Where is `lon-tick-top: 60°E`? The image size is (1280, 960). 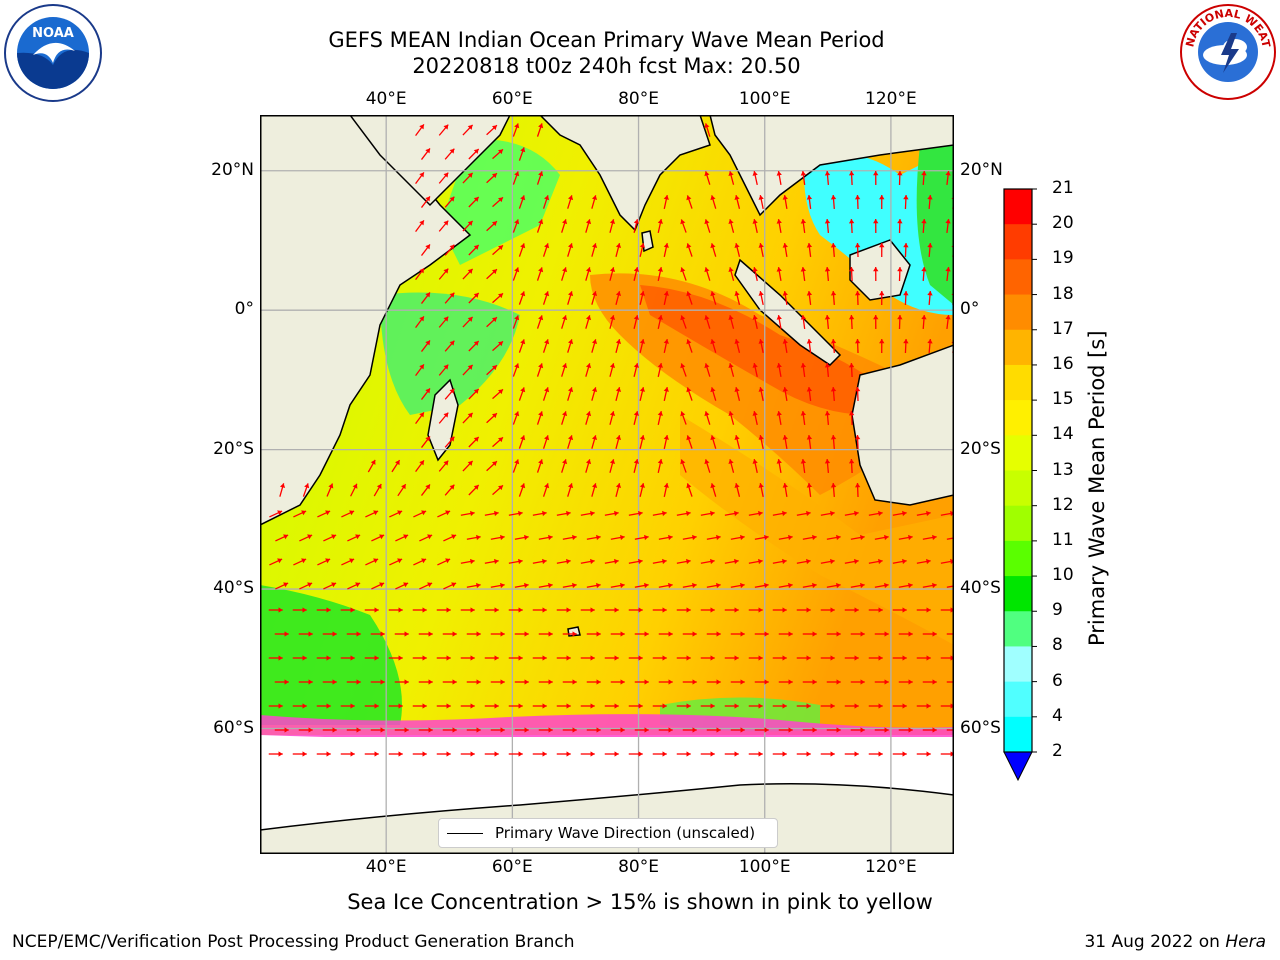
lon-tick-top: 60°E is located at coordinates (512, 99).